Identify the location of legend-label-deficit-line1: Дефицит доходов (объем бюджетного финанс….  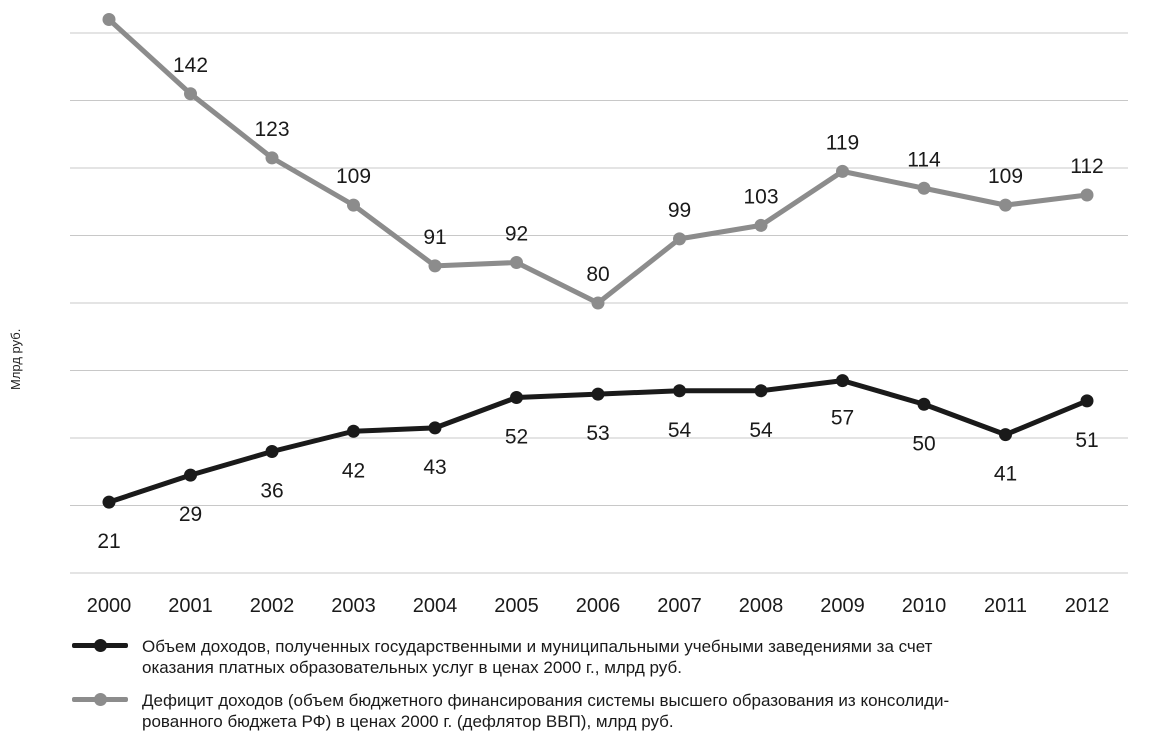
(546, 700).